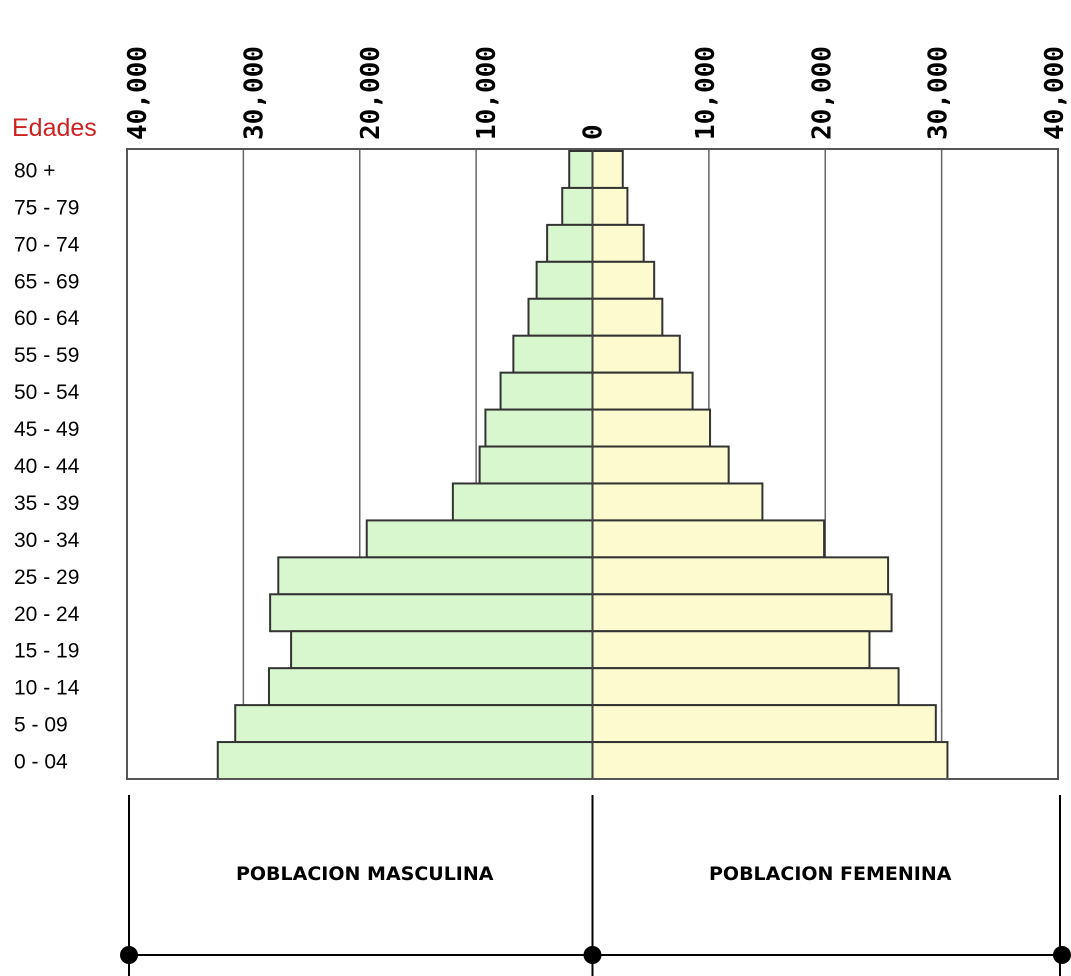  What do you see at coordinates (34, 170) in the screenshot?
I see `age-label: 80 +` at bounding box center [34, 170].